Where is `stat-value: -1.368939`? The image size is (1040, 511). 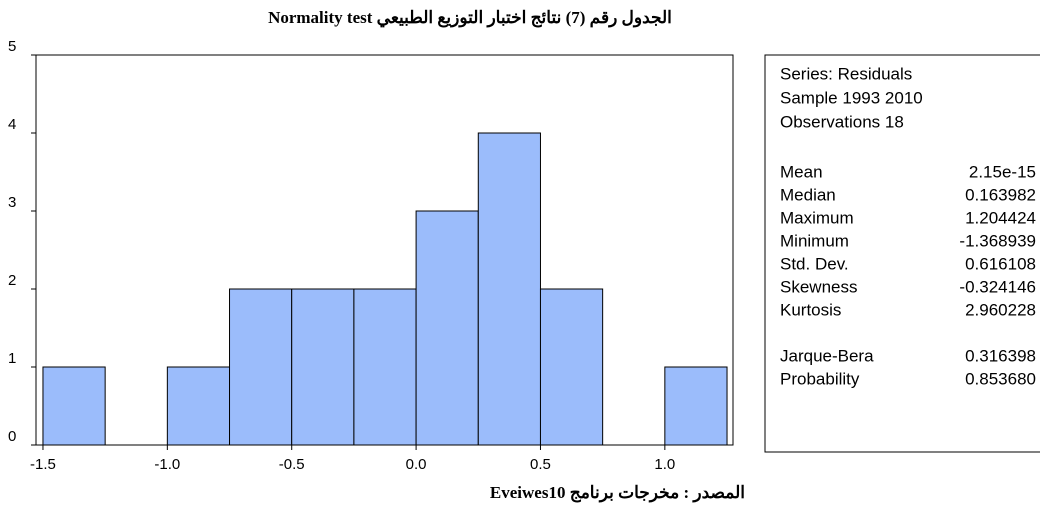
stat-value: -1.368939 is located at coordinates (997, 240).